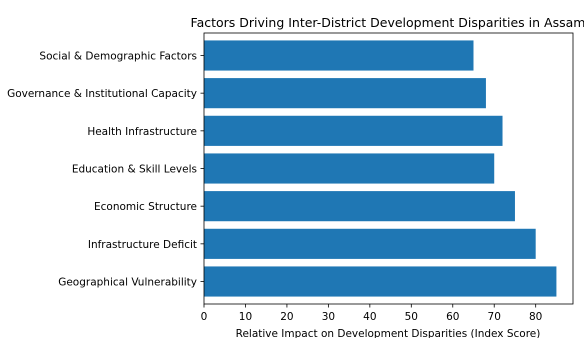 Image resolution: width=584 pixels, height=343 pixels. Describe the element at coordinates (349, 168) in the screenshot. I see `bar-education-skill-levels` at that location.